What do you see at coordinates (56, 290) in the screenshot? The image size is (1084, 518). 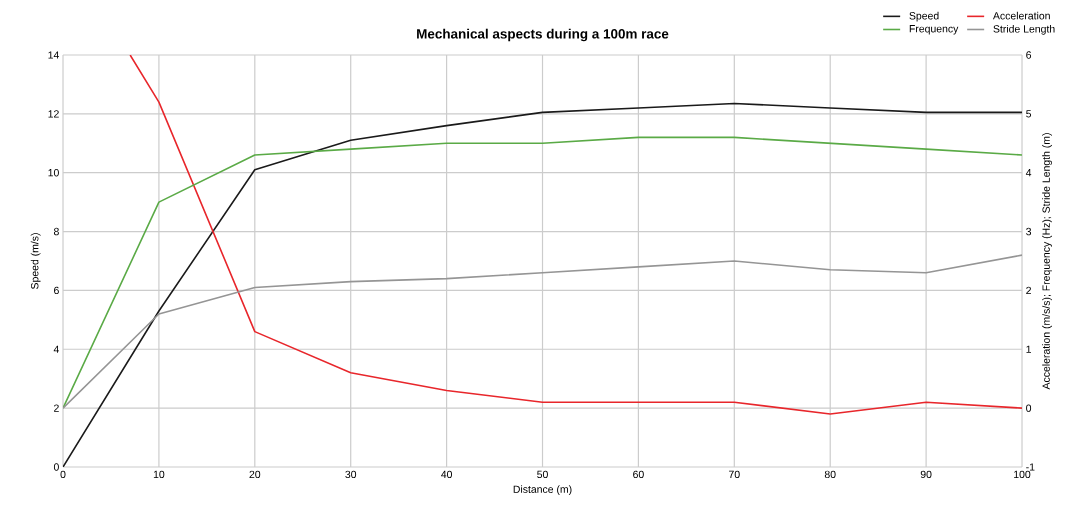 I see `y-tick-label: 6` at bounding box center [56, 290].